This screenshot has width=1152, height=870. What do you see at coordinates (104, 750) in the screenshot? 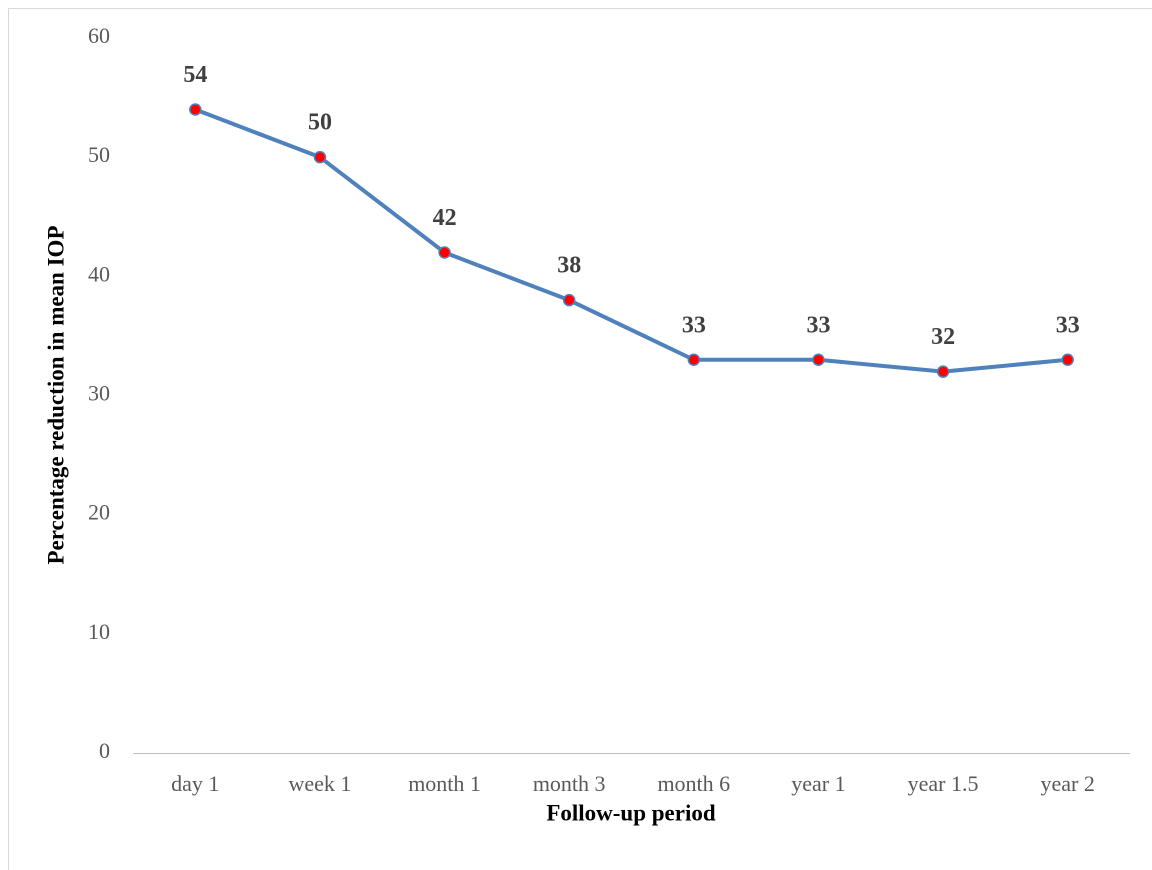
I see `y-tick-label: 0` at bounding box center [104, 750].